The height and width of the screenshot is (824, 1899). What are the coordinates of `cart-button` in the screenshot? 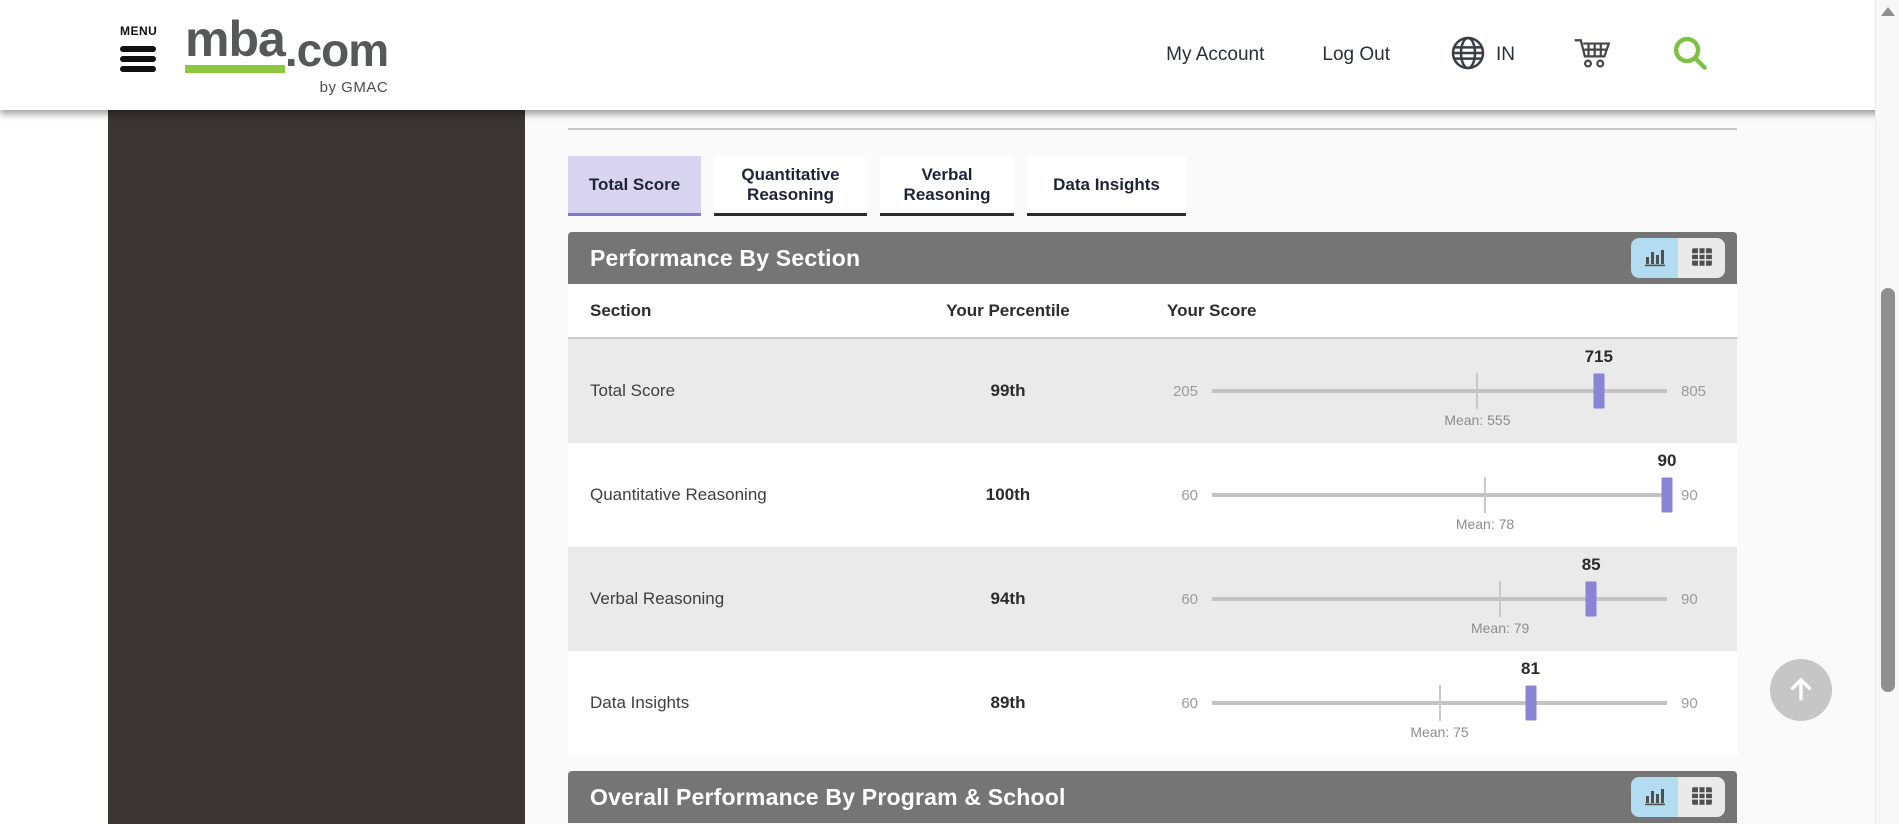 It's located at (1593, 55).